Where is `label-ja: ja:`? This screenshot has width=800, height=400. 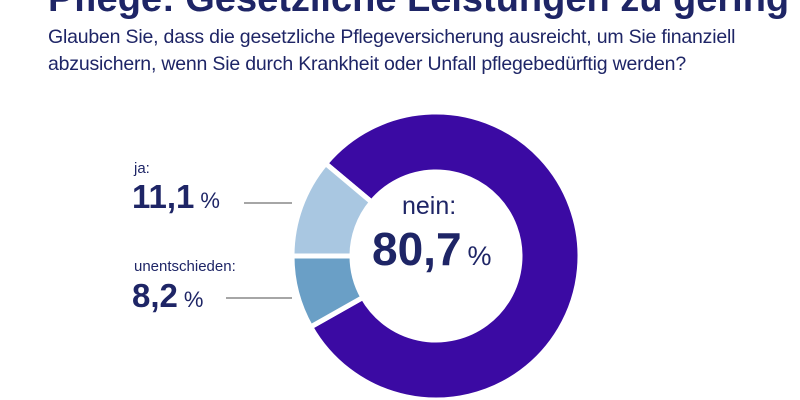
label-ja: ja: is located at coordinates (142, 168).